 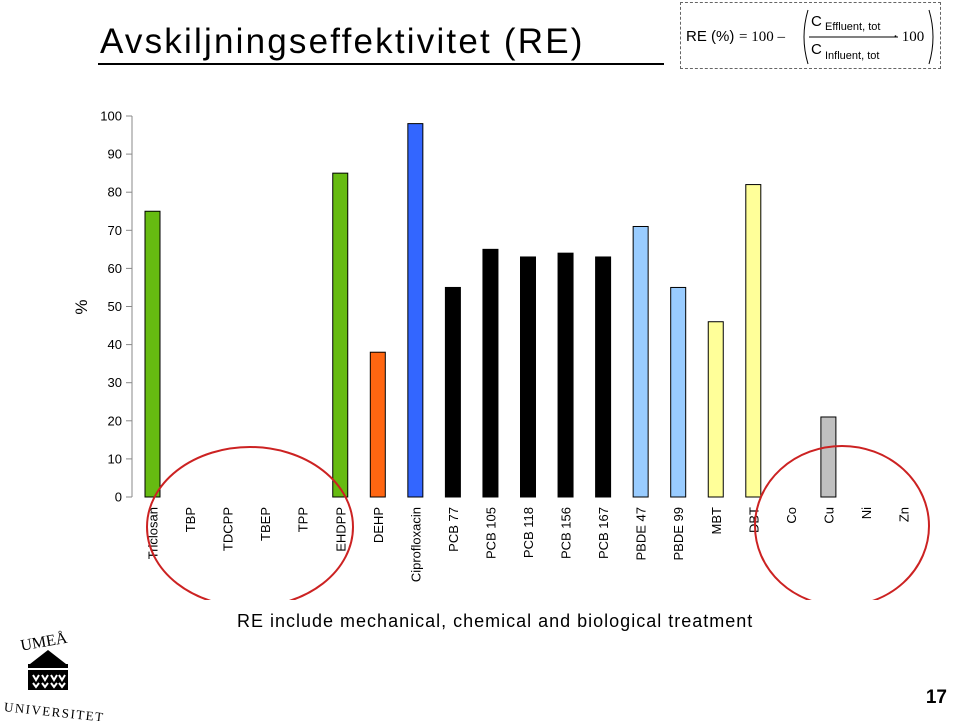 What do you see at coordinates (852, 56) in the screenshot?
I see `denominator-subscript: Influent, tot` at bounding box center [852, 56].